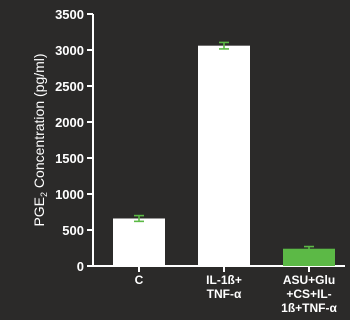 Image resolution: width=350 pixels, height=320 pixels. I want to click on y-tick-label: 3000, so click(69, 50).